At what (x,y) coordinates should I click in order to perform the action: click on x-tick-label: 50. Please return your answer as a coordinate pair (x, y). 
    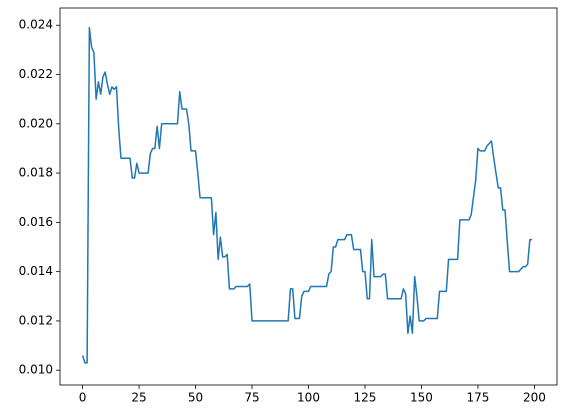
    Looking at the image, I should click on (195, 398).